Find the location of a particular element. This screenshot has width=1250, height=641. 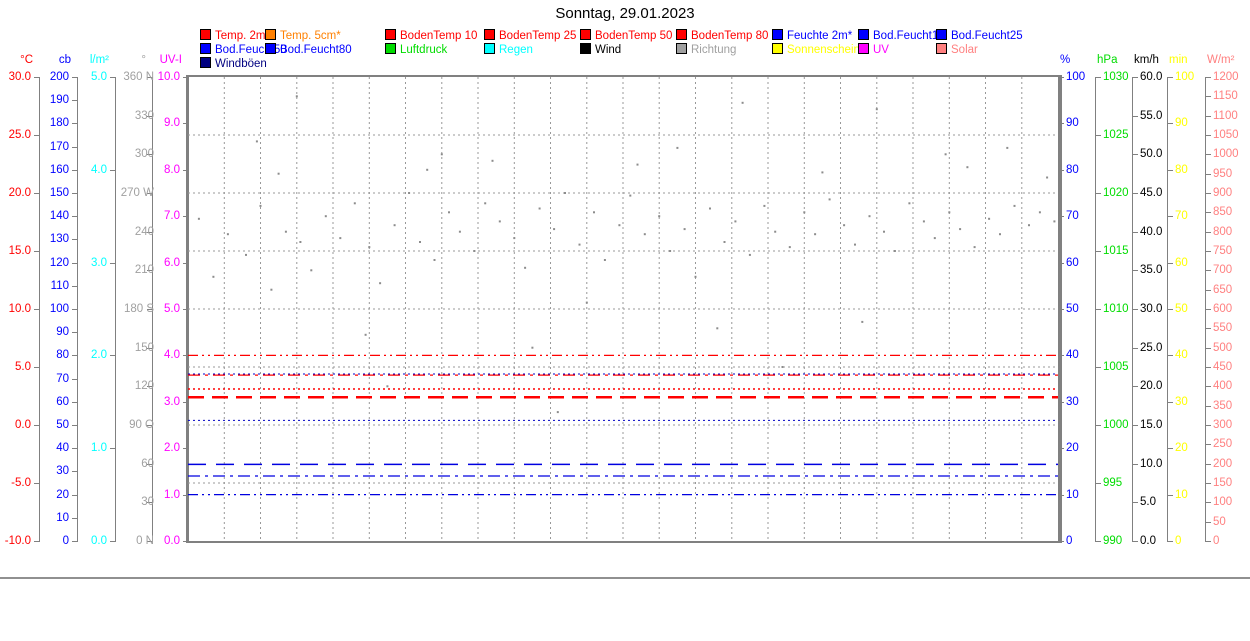

legend-item-bod-feucht25: Bod.Feucht25 is located at coordinates (979, 35).